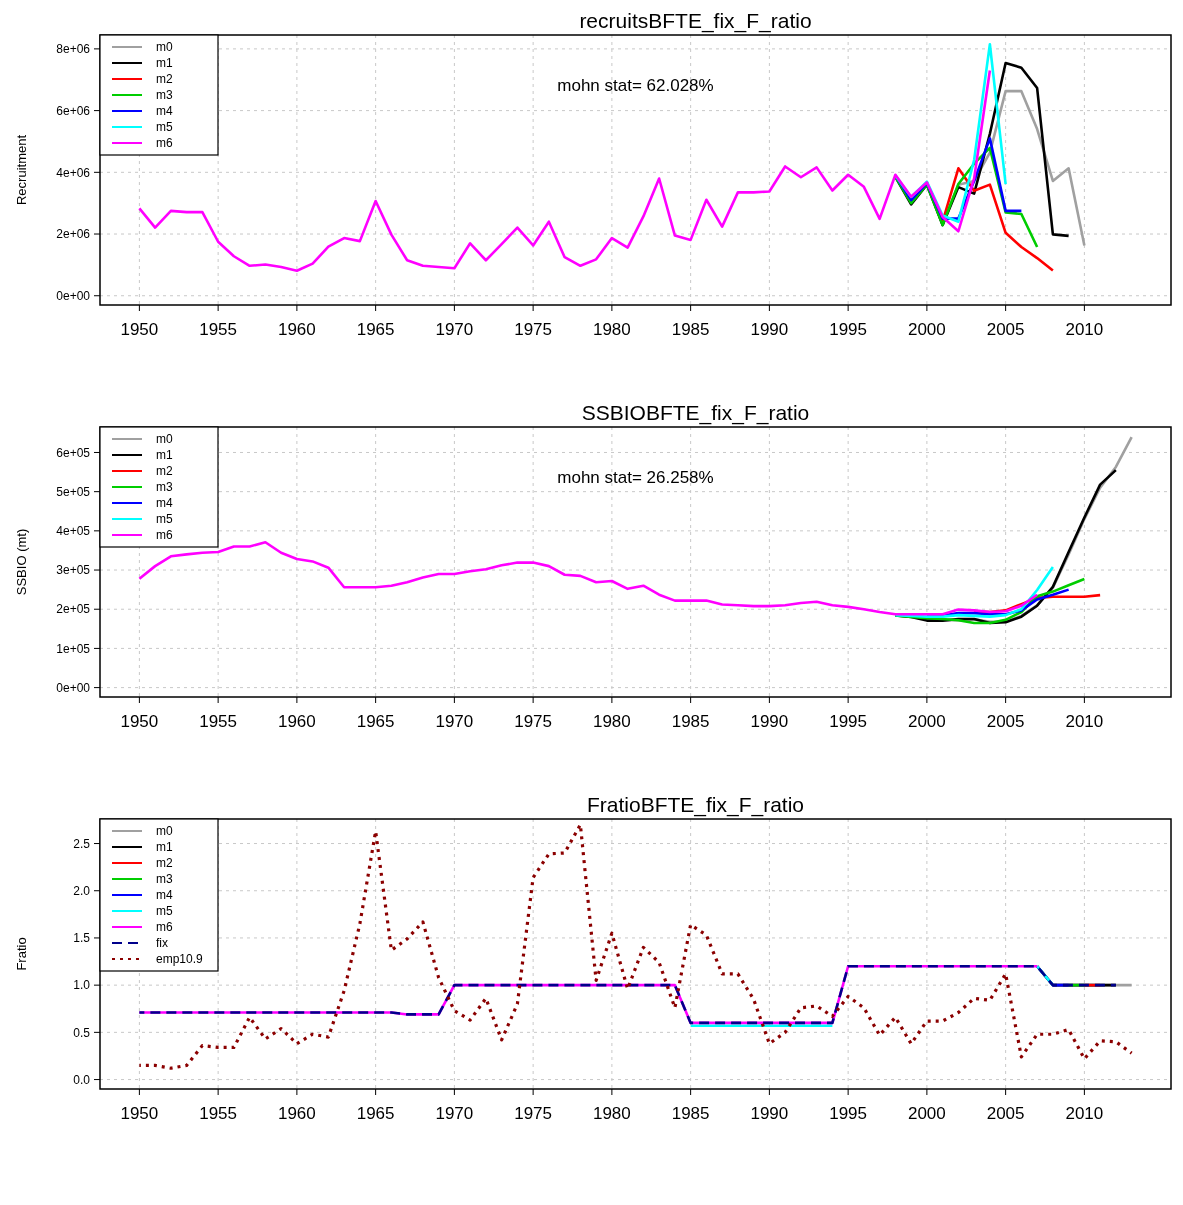  I want to click on y-tick-label: 3e+05, so click(73, 570).